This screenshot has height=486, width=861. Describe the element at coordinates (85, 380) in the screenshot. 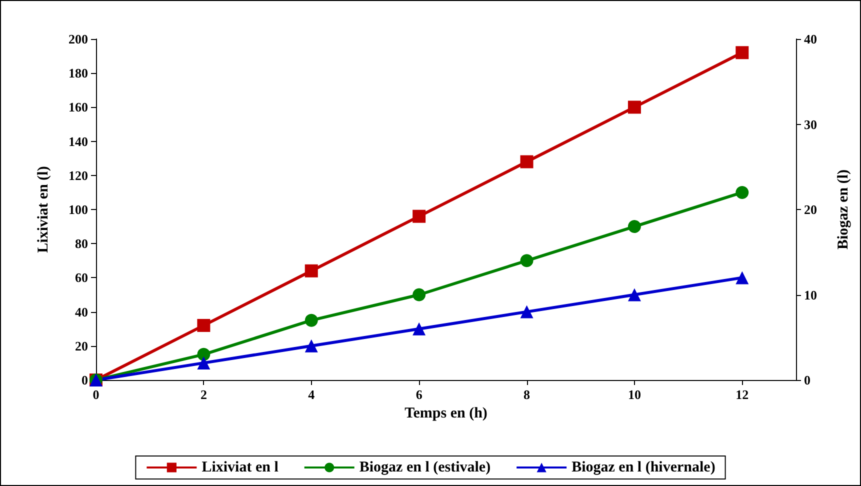

I see `y-tick-label: 0` at that location.